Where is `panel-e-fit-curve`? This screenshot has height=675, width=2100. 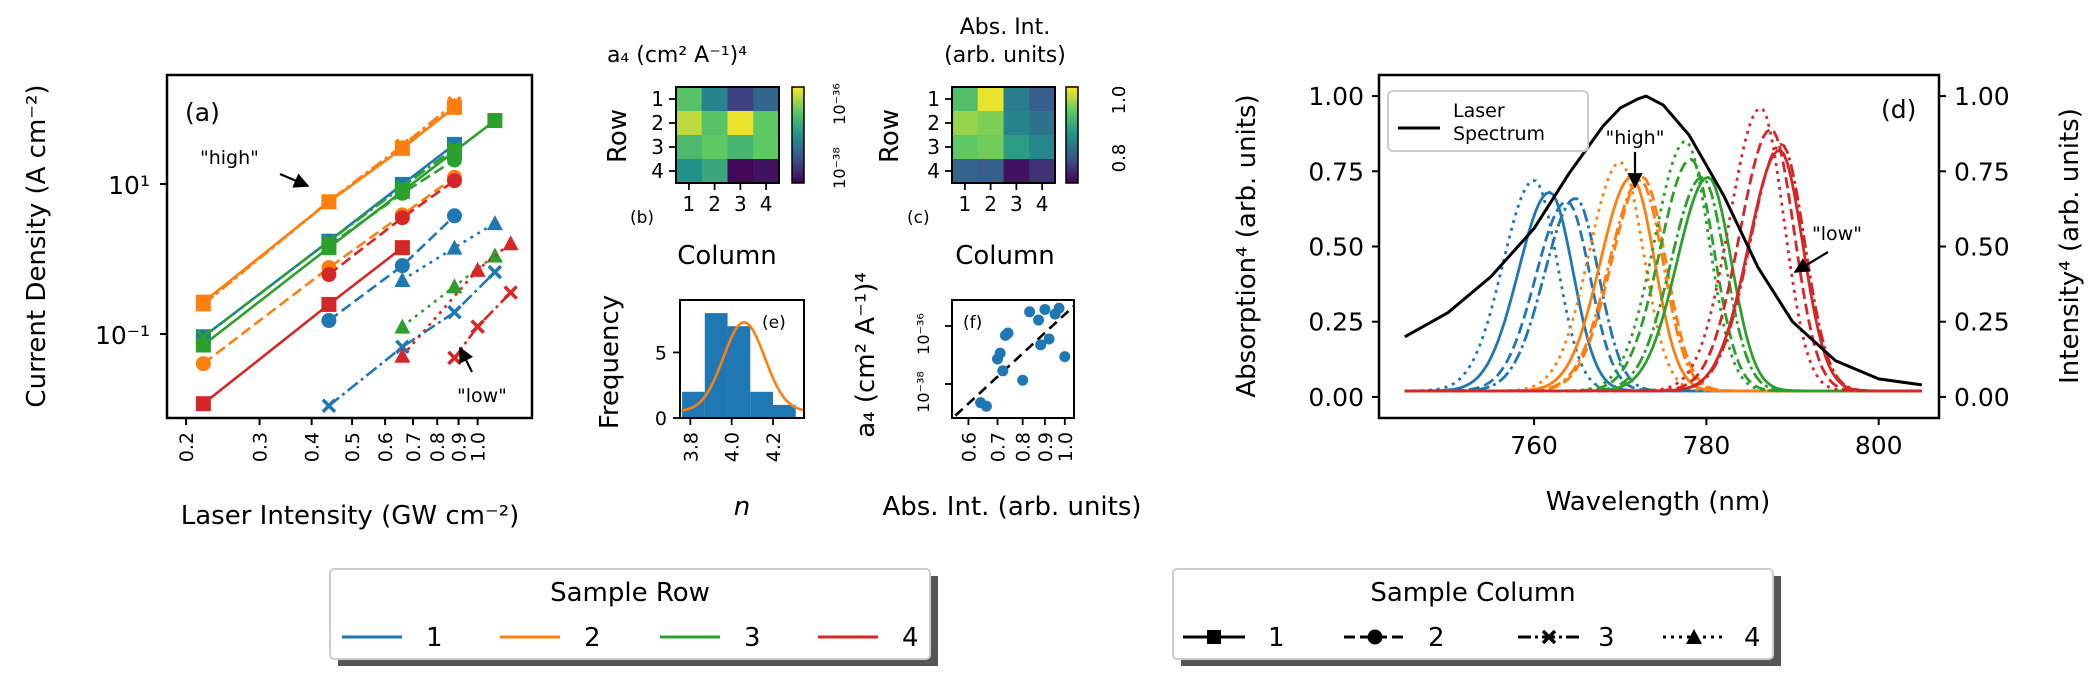 panel-e-fit-curve is located at coordinates (742, 366).